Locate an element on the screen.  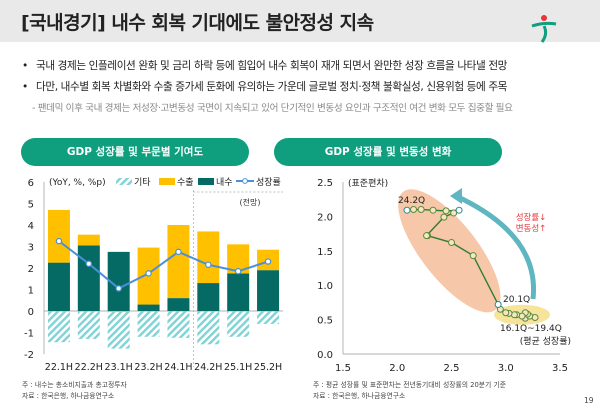
y-tick-label: 1.0 is located at coordinates (325, 286).